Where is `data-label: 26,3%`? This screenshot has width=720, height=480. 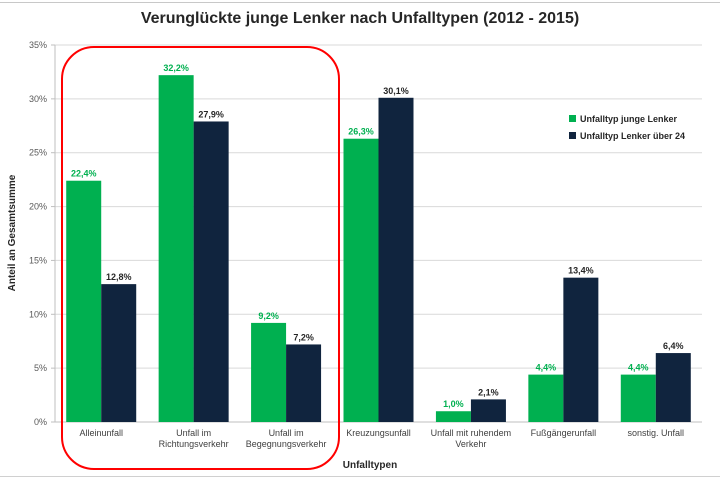
data-label: 26,3% is located at coordinates (361, 132).